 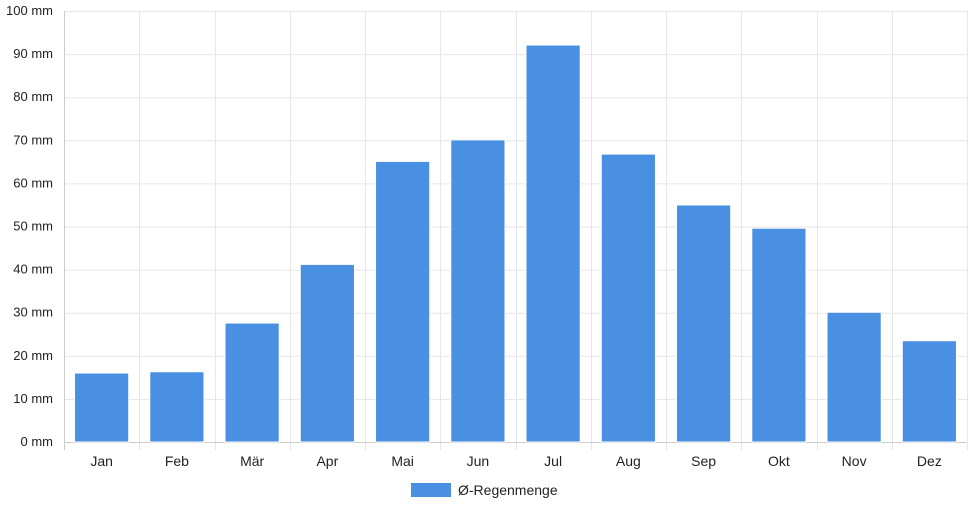 What do you see at coordinates (703, 461) in the screenshot?
I see `x-tick-label: Sep` at bounding box center [703, 461].